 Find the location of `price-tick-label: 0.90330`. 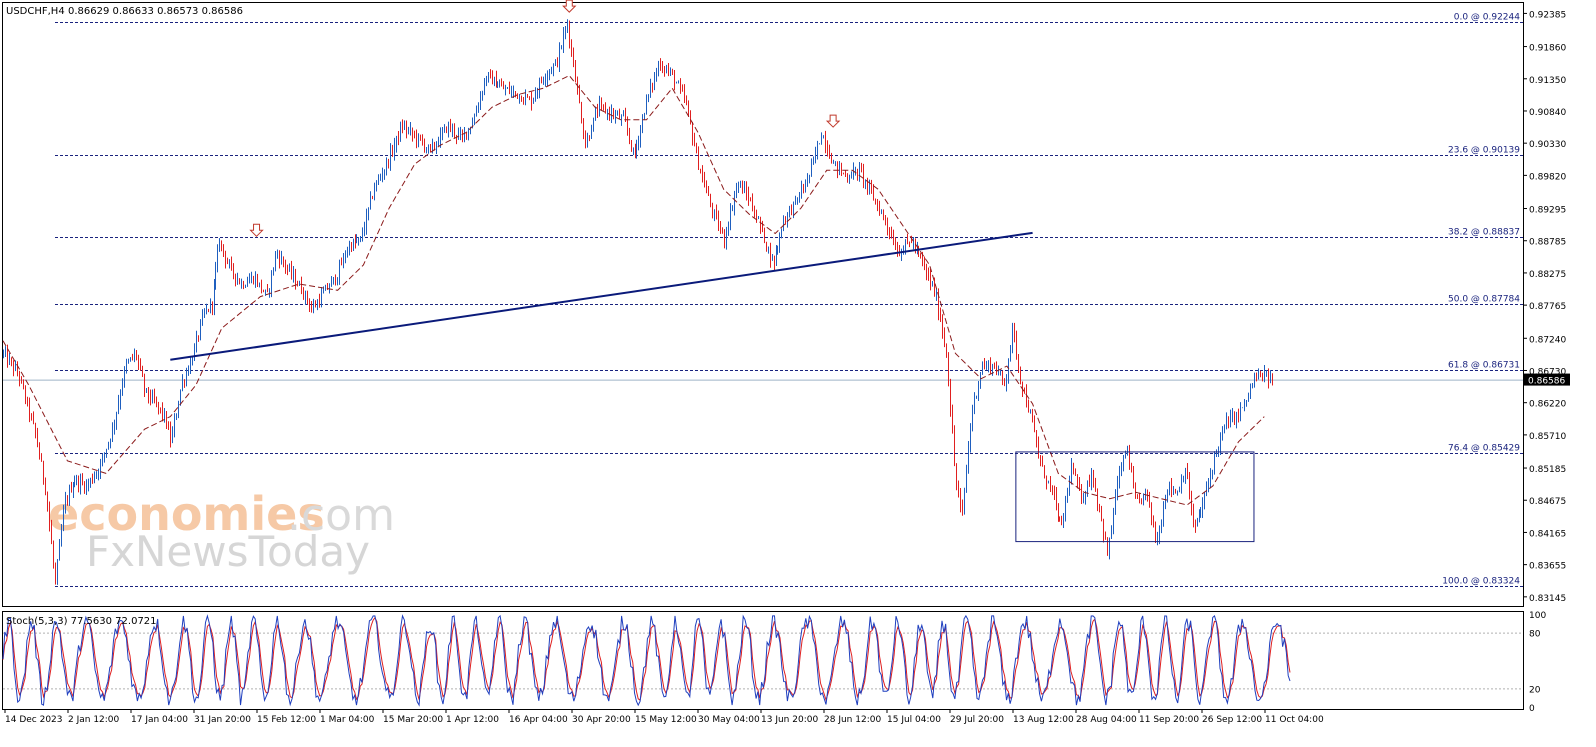

price-tick-label: 0.90330 is located at coordinates (1547, 145).